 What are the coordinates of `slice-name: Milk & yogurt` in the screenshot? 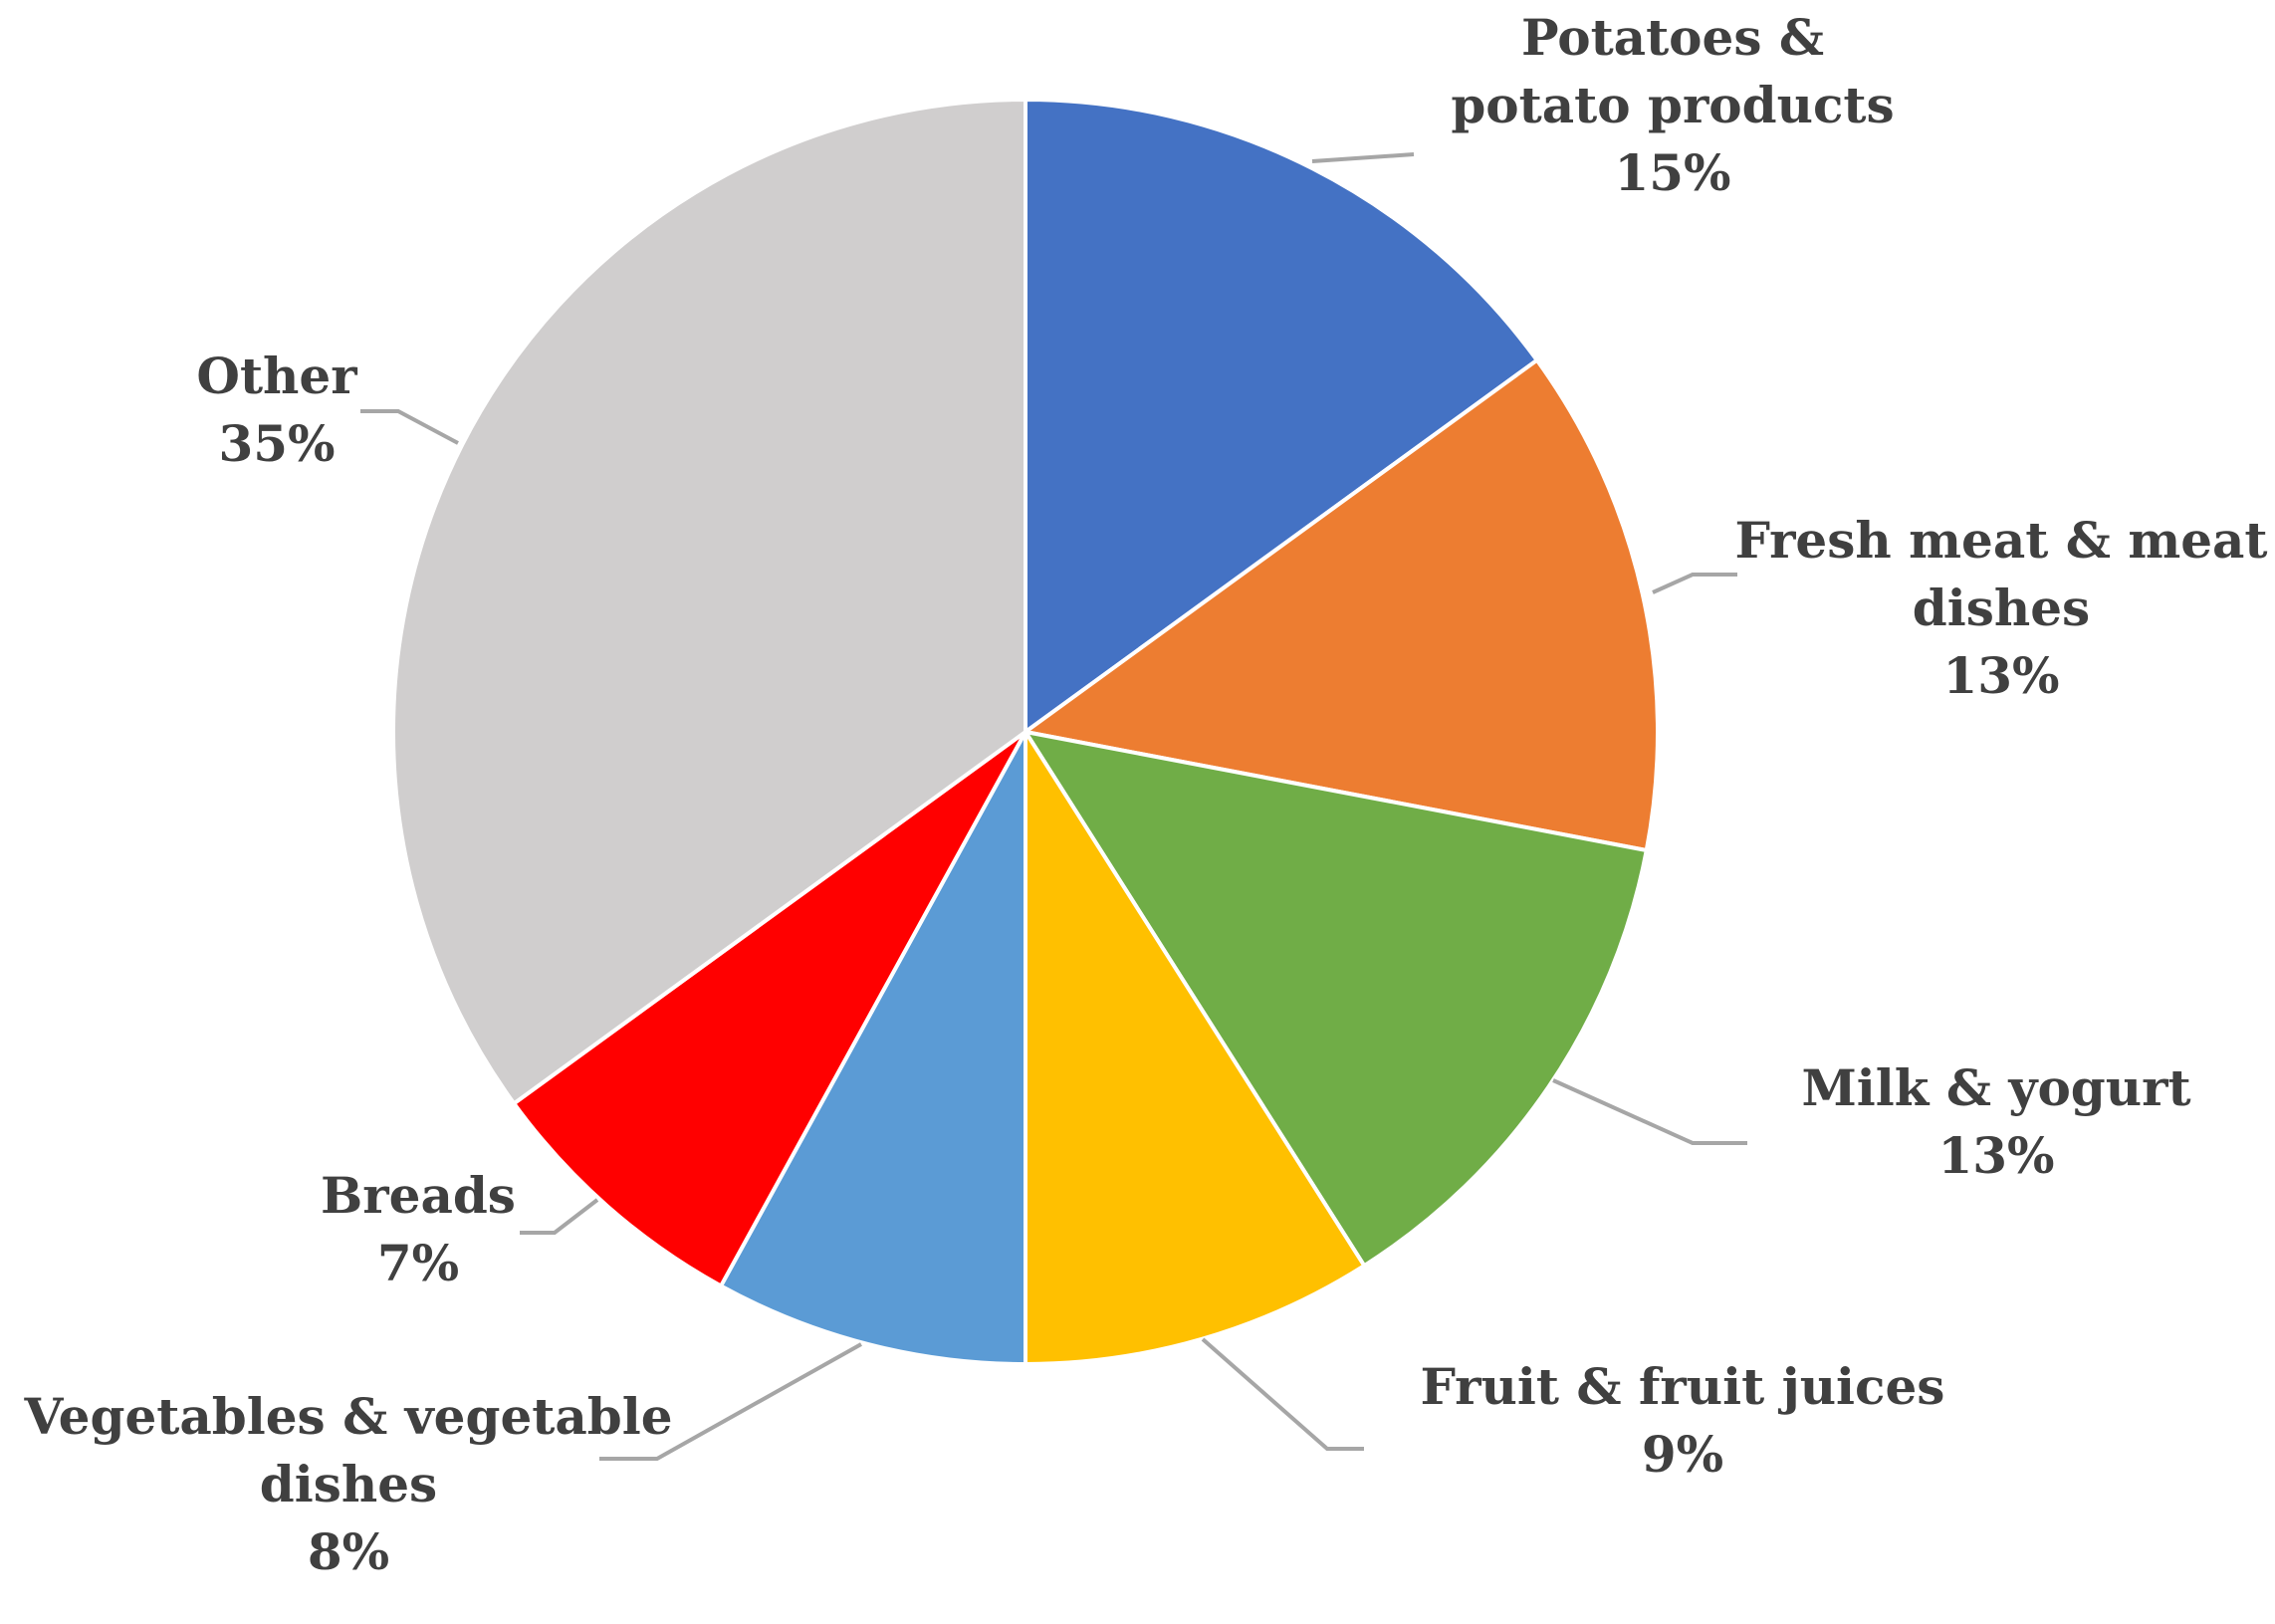 It's located at (1995, 1087).